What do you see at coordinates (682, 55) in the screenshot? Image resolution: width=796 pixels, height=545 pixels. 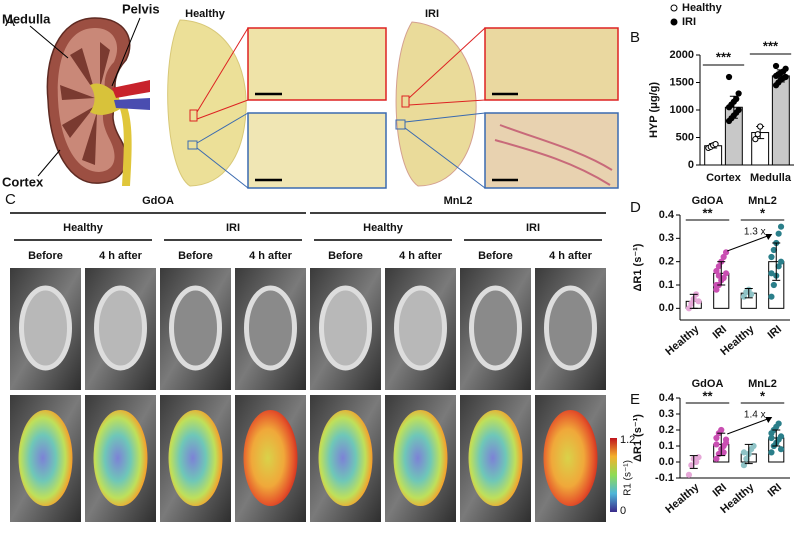 I see `y-tick-label: 2000` at bounding box center [682, 55].